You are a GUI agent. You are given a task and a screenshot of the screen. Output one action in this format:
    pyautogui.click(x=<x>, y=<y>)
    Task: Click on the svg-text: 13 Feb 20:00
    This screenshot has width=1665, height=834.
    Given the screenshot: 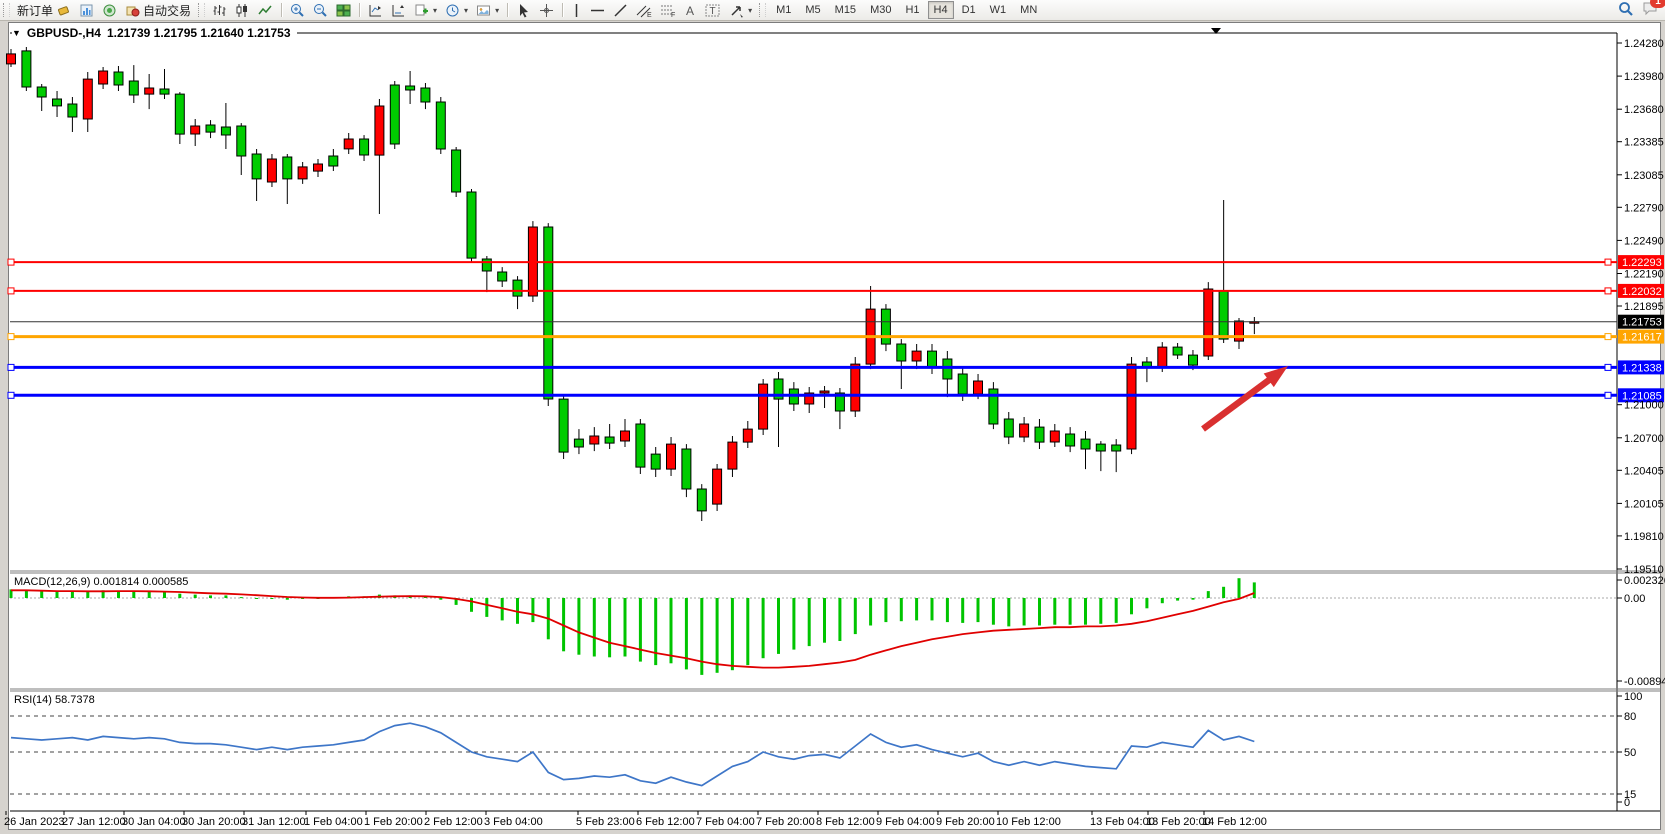 What is the action you would take?
    pyautogui.click(x=1178, y=822)
    